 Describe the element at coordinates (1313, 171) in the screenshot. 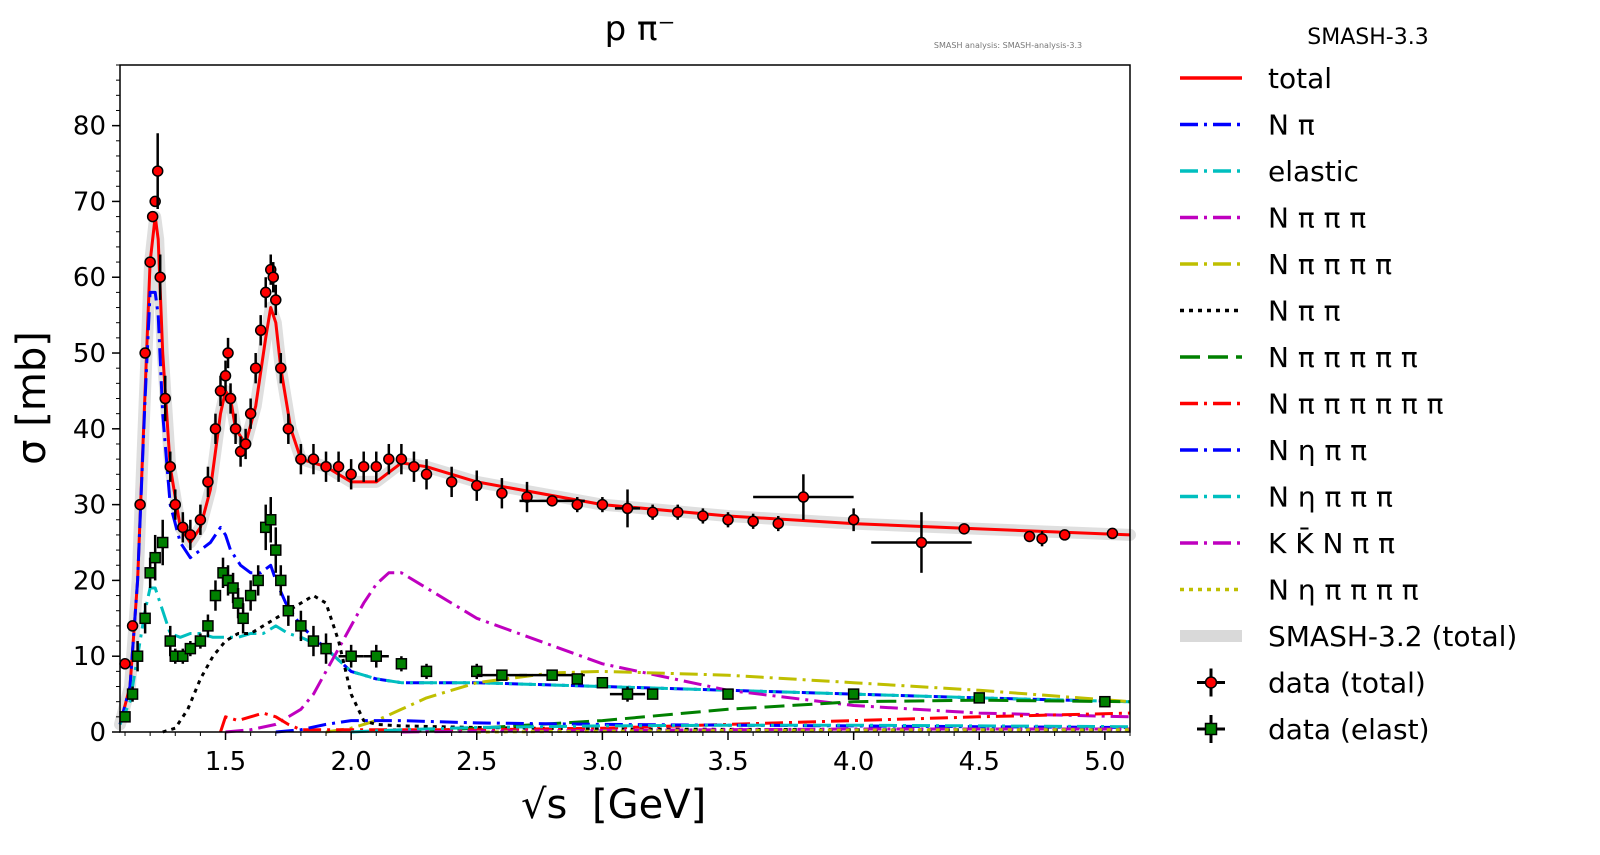

I see `legend-label: elastic` at that location.